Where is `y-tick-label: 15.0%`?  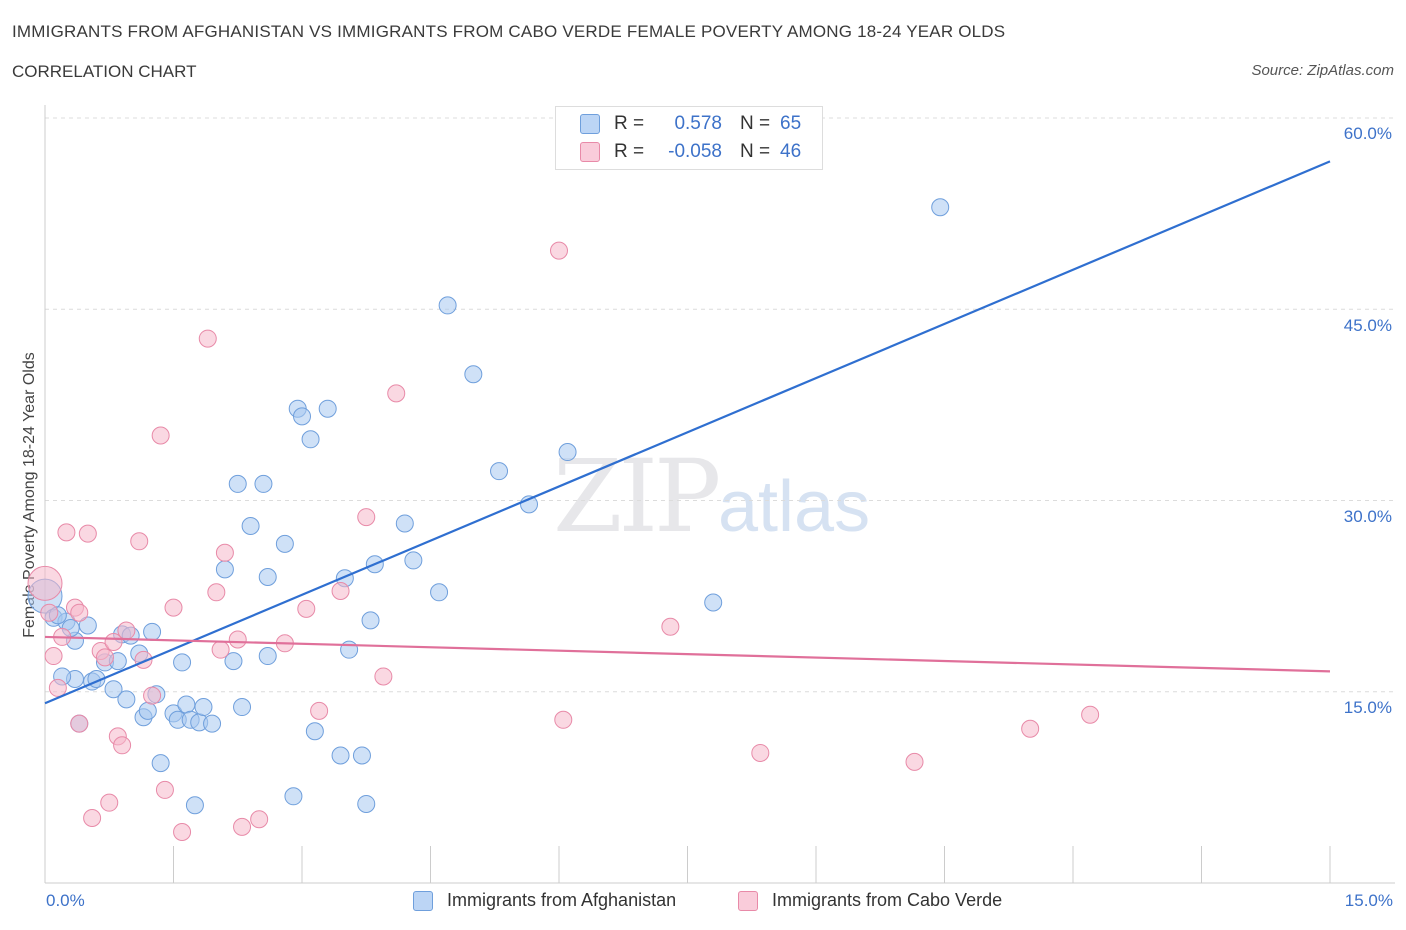 y-tick-label: 15.0% is located at coordinates (1367, 707).